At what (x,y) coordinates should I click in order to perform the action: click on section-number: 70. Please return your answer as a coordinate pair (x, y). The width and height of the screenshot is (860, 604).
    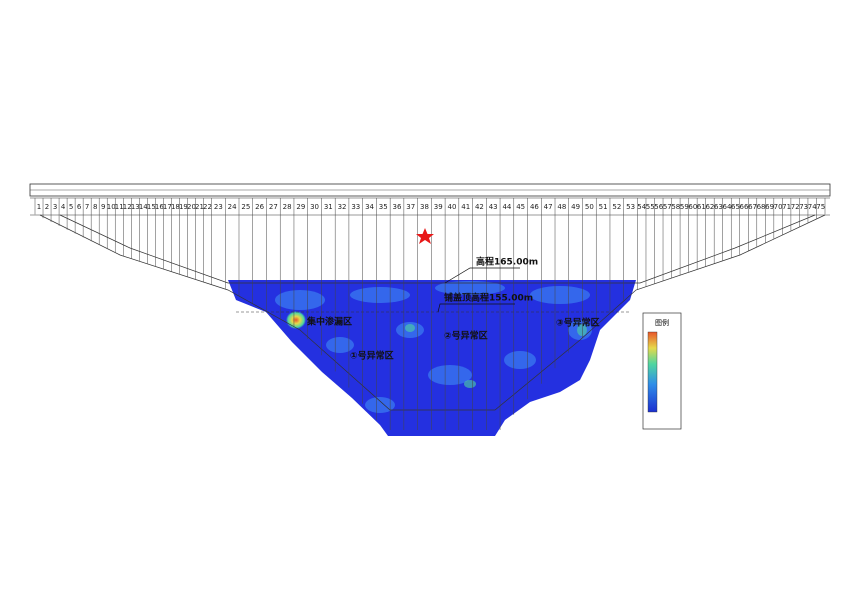
    Looking at the image, I should click on (778, 207).